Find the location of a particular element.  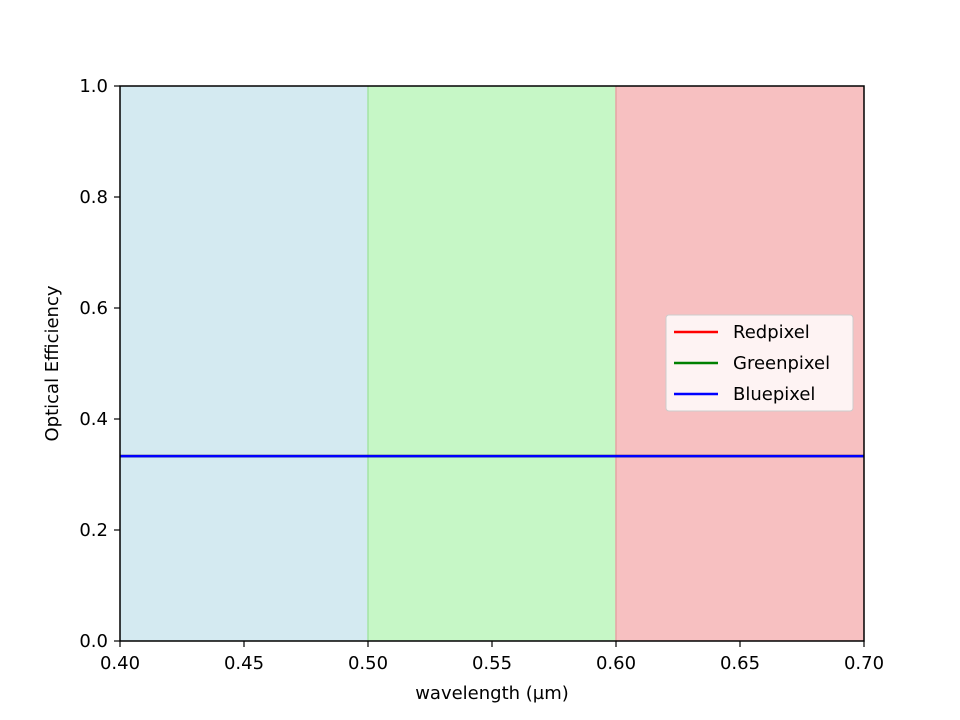

x-tick-label: 0.55 is located at coordinates (492, 663).